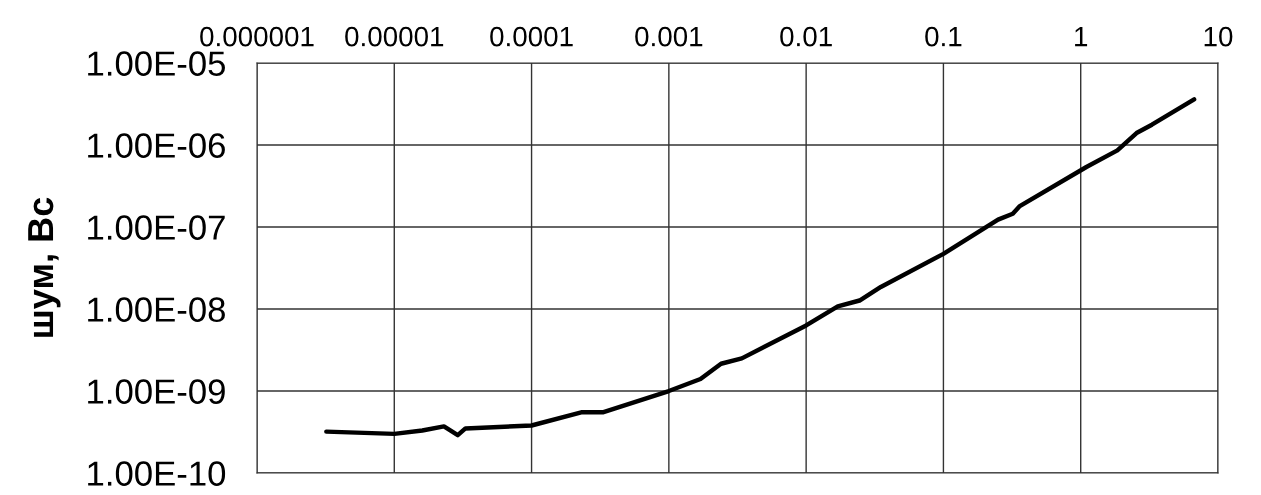 This screenshot has height=495, width=1261. Describe the element at coordinates (394, 36) in the screenshot. I see `x-tick-label: 0.00001` at that location.